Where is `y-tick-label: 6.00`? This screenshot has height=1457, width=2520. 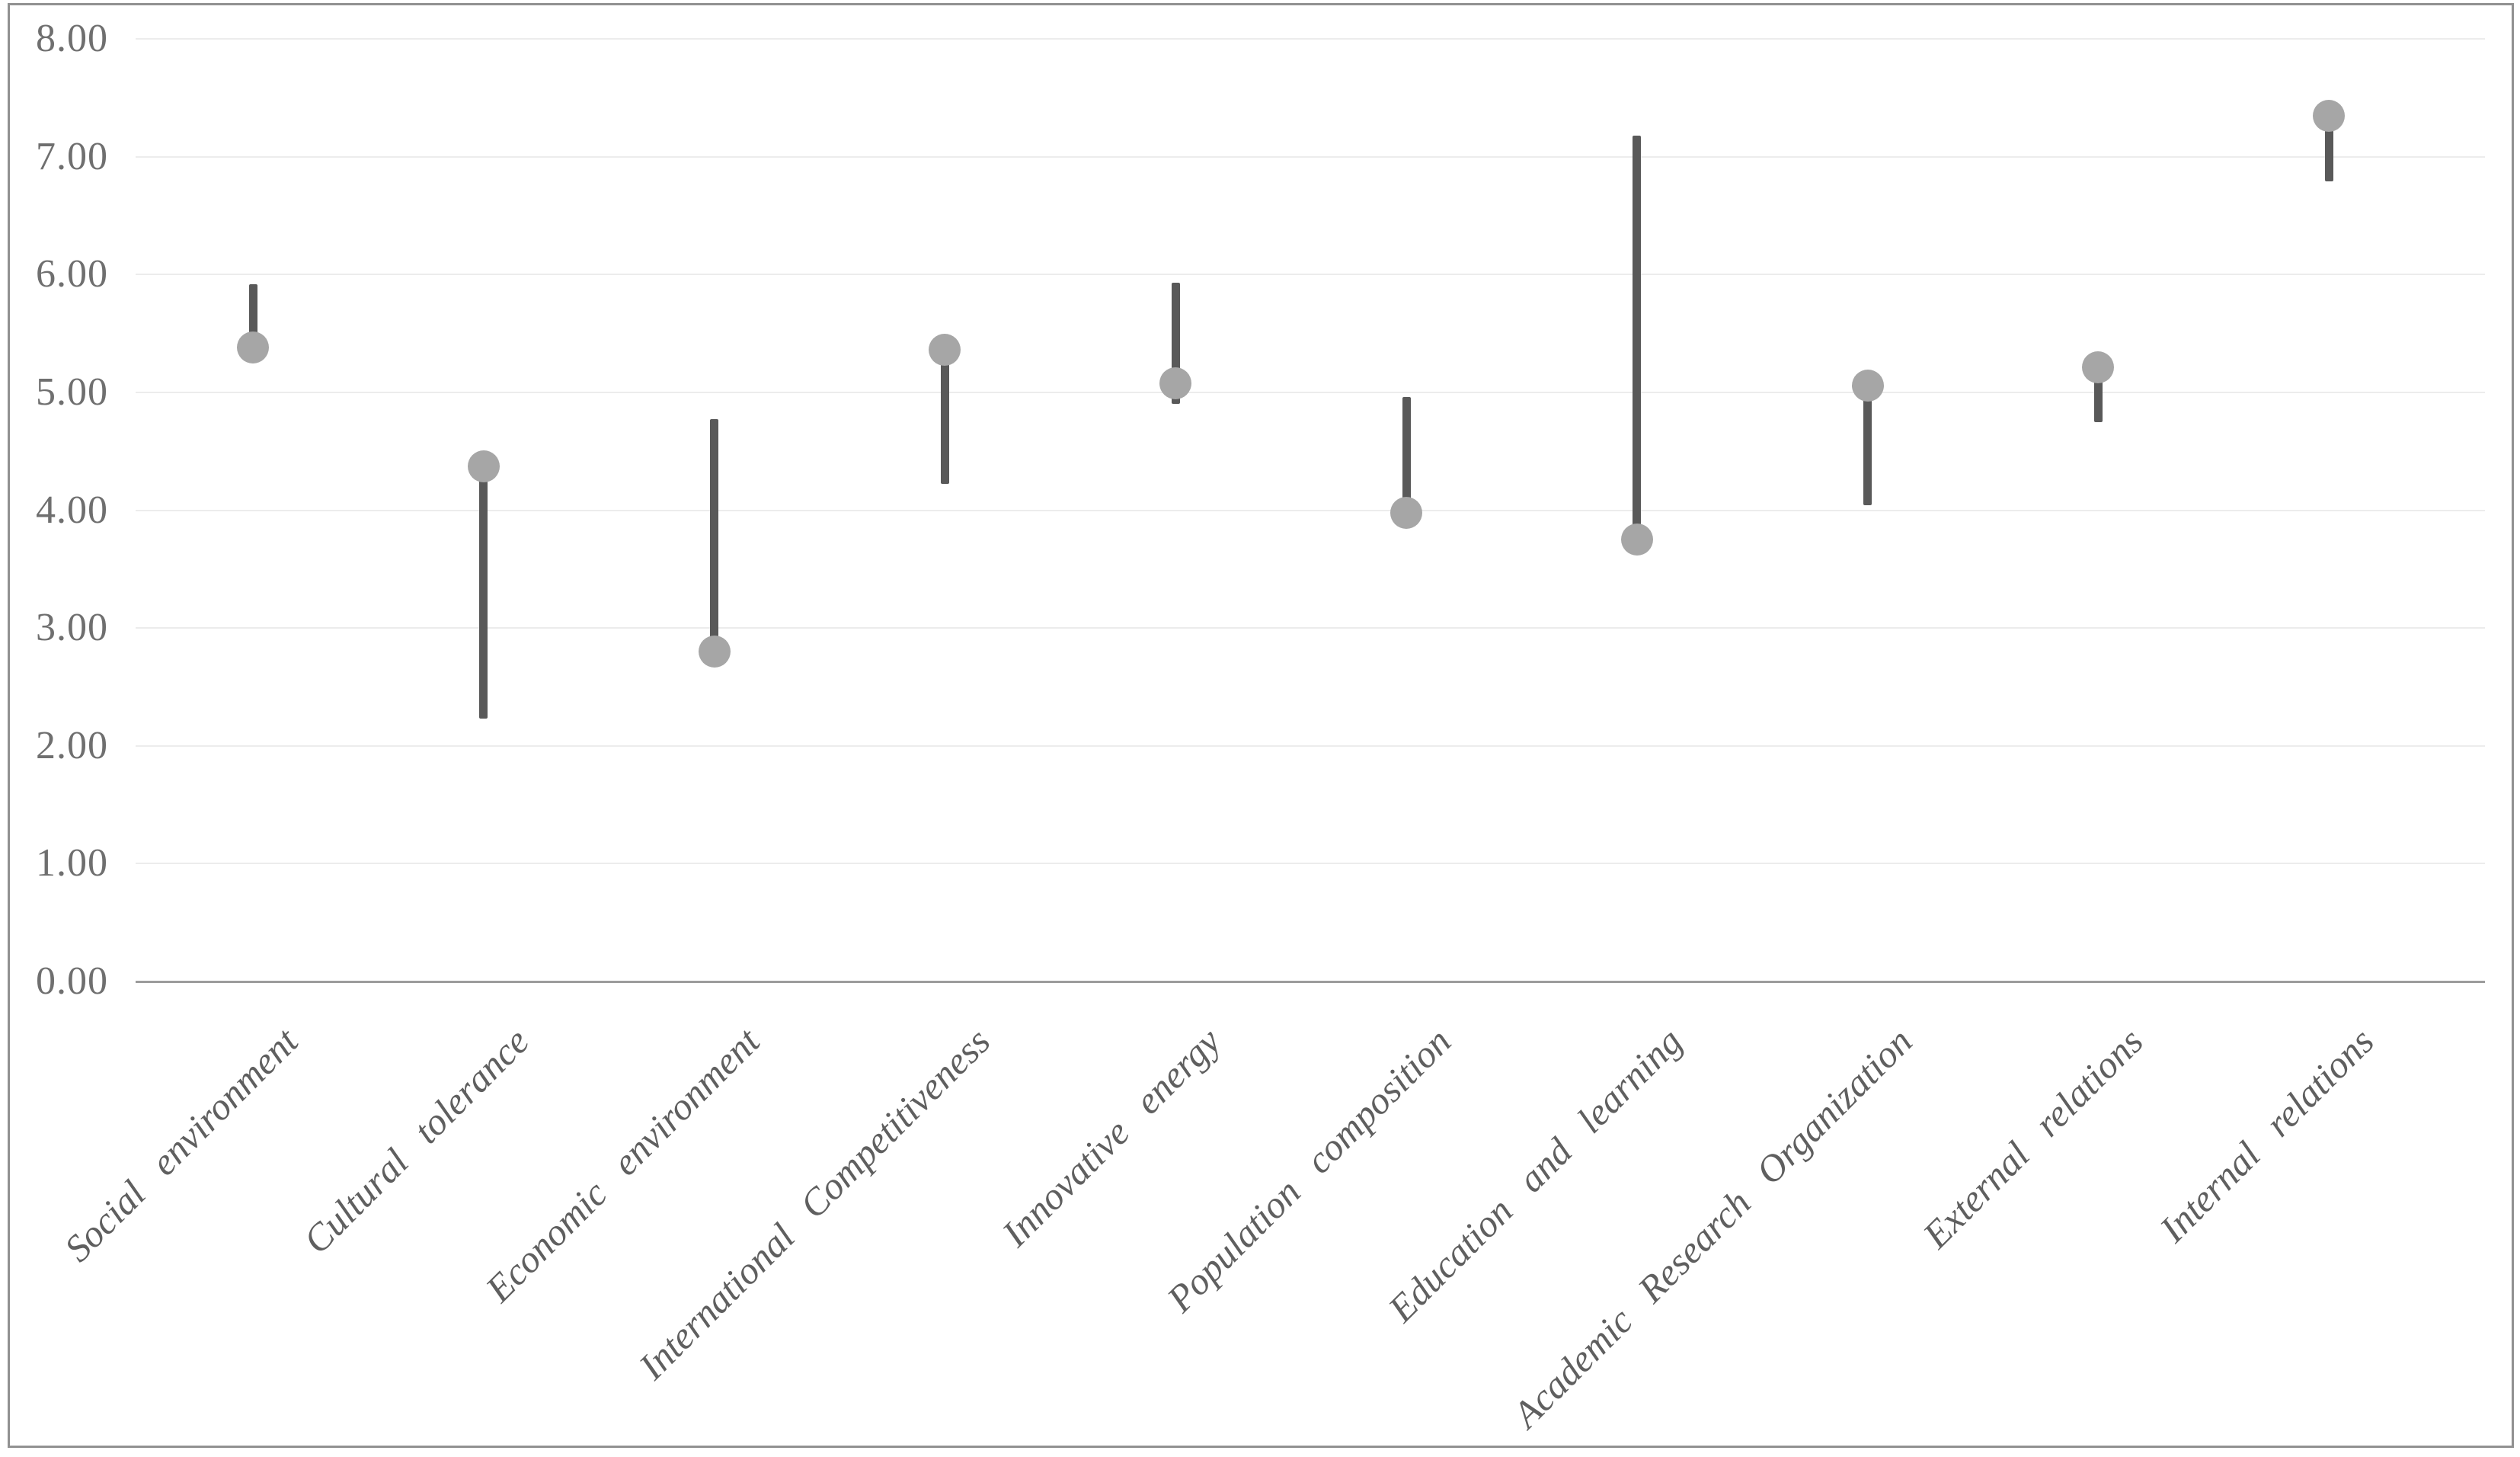
y-tick-label: 6.00 is located at coordinates (72, 274).